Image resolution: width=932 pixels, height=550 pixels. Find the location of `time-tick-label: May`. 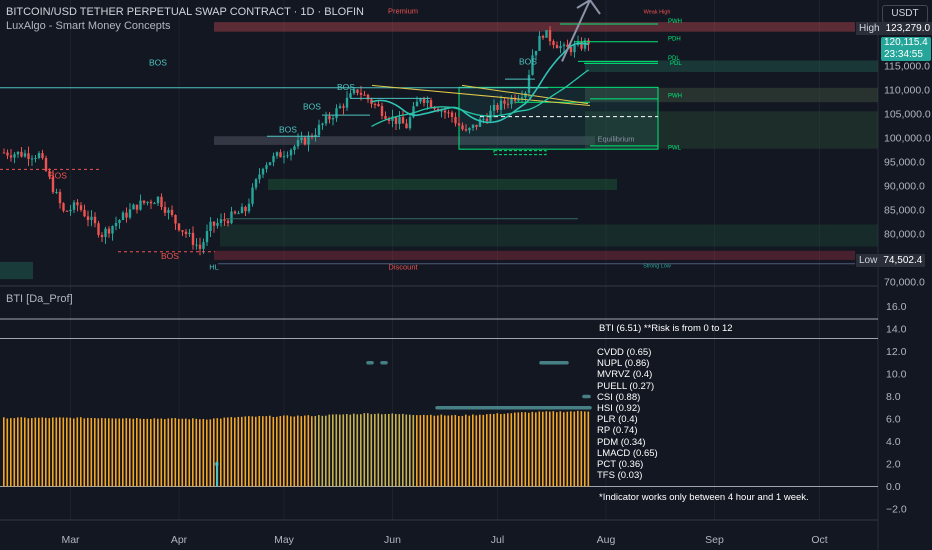

time-tick-label: May is located at coordinates (284, 540).